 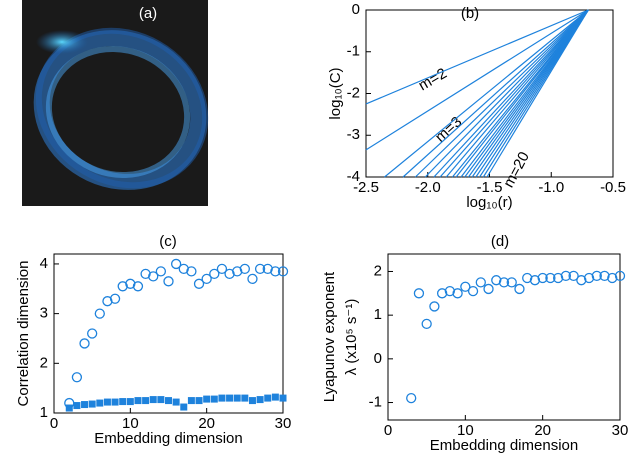 What do you see at coordinates (516, 169) in the screenshot?
I see `annotation: m=20` at bounding box center [516, 169].